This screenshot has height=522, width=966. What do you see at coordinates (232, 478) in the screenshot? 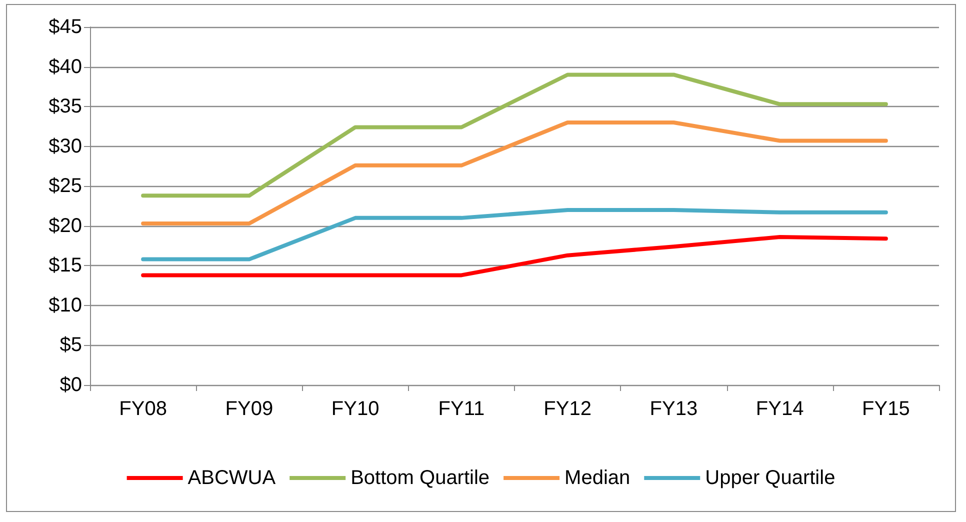
I see `legend-label: ABCWUA` at bounding box center [232, 478].